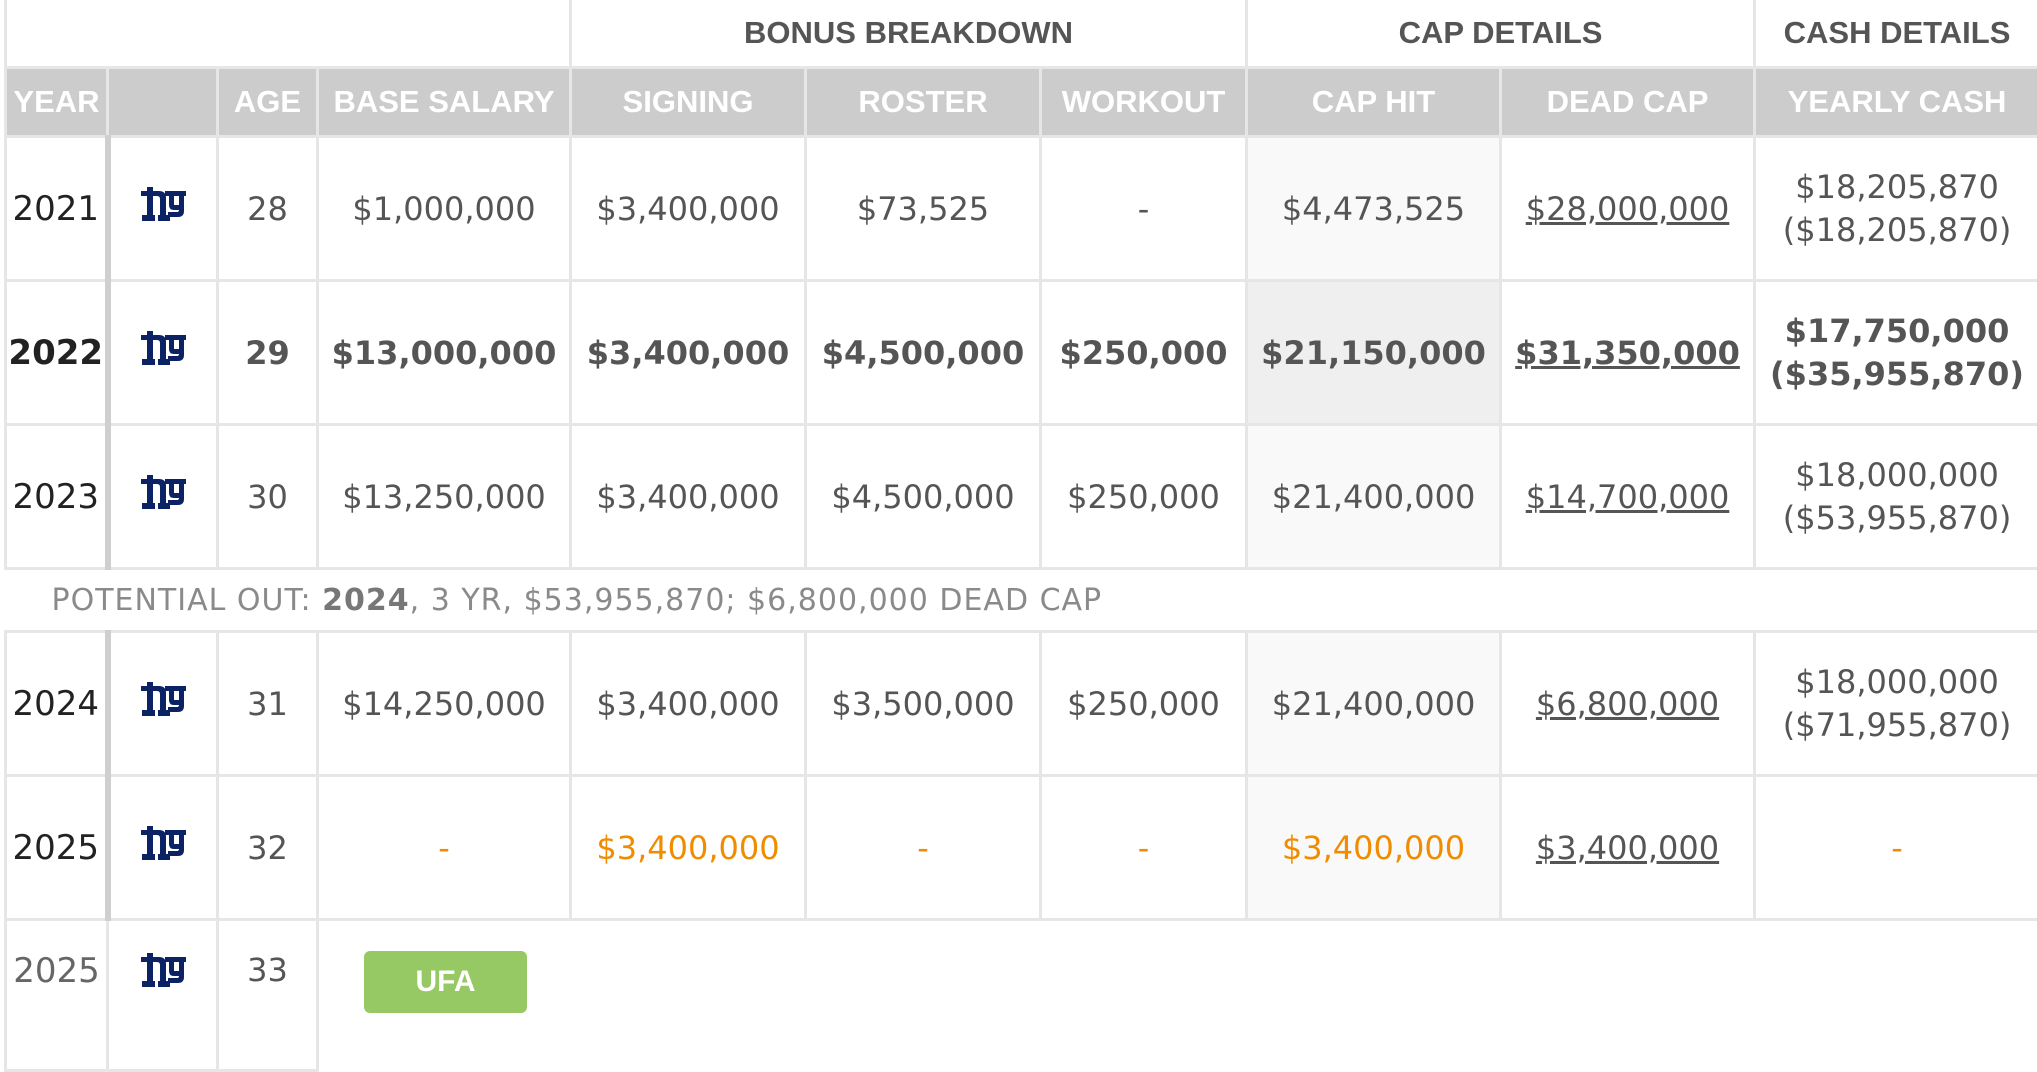 The height and width of the screenshot is (1072, 2037). What do you see at coordinates (1374, 353) in the screenshot?
I see `cap-hit-cell: $21,150,000` at bounding box center [1374, 353].